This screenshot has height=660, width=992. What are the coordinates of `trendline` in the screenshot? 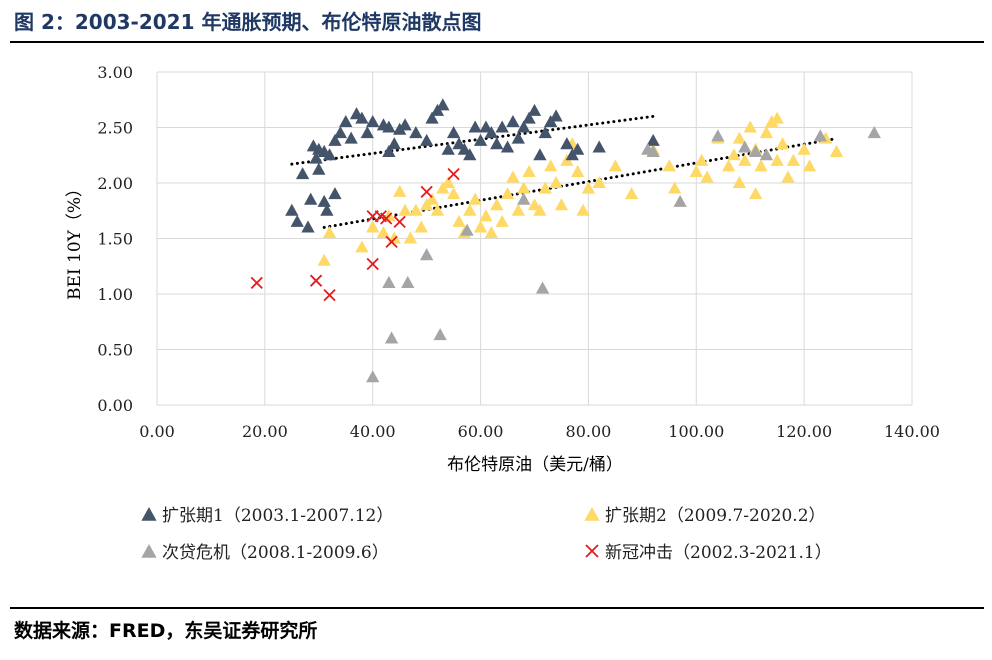 It's located at (472, 140).